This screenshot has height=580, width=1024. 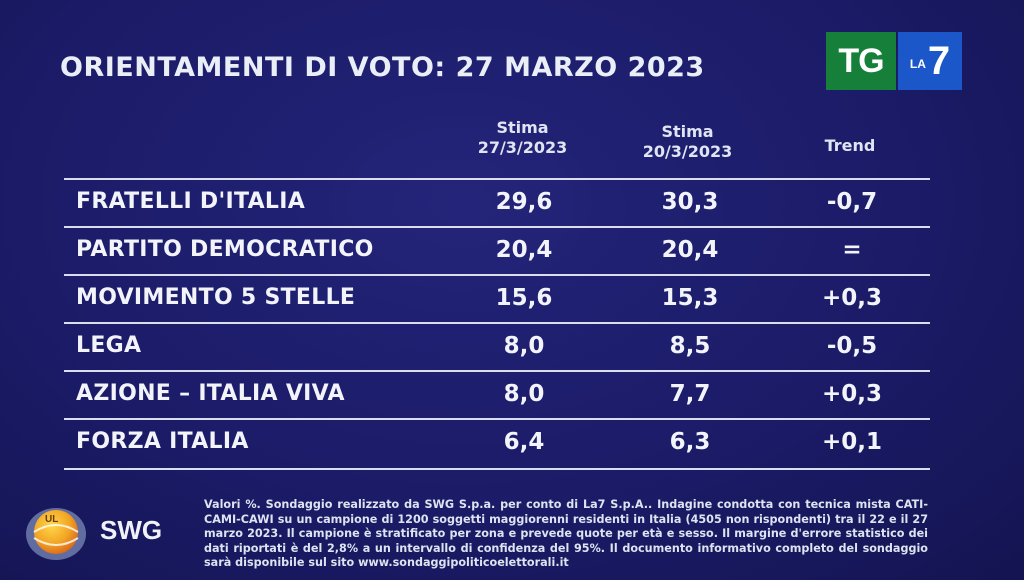 I want to click on column-header-stima-20: Stima 20/3/2023, so click(x=687, y=142).